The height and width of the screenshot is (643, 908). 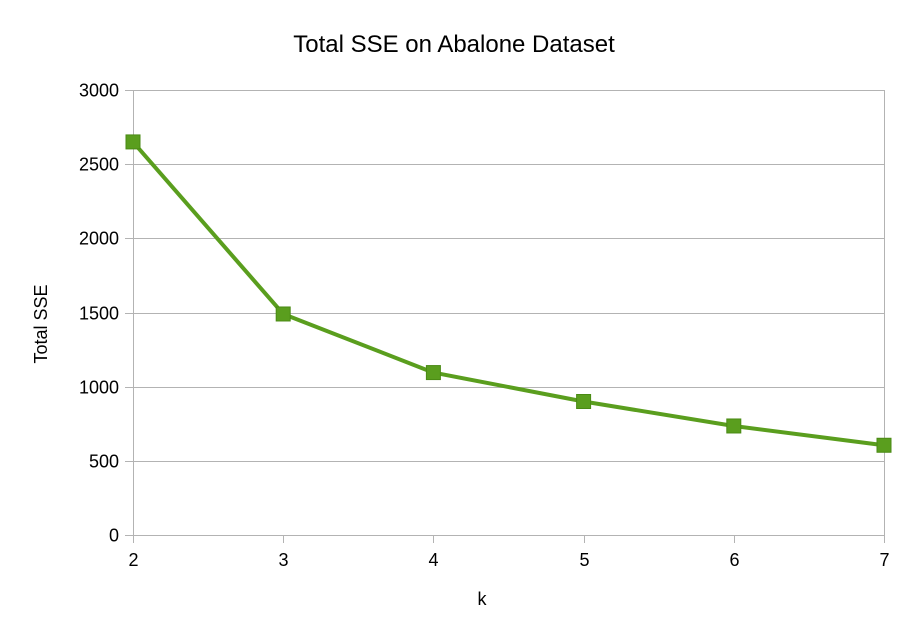 I want to click on x-tick-label: 3, so click(x=283, y=560).